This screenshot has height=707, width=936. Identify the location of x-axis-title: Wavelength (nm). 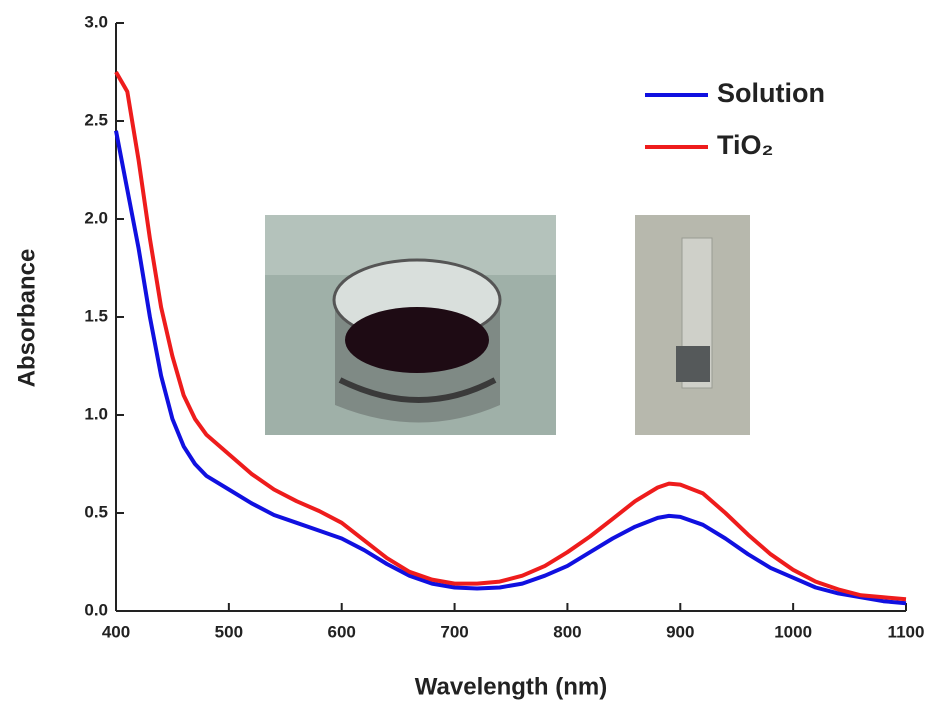
(511, 686).